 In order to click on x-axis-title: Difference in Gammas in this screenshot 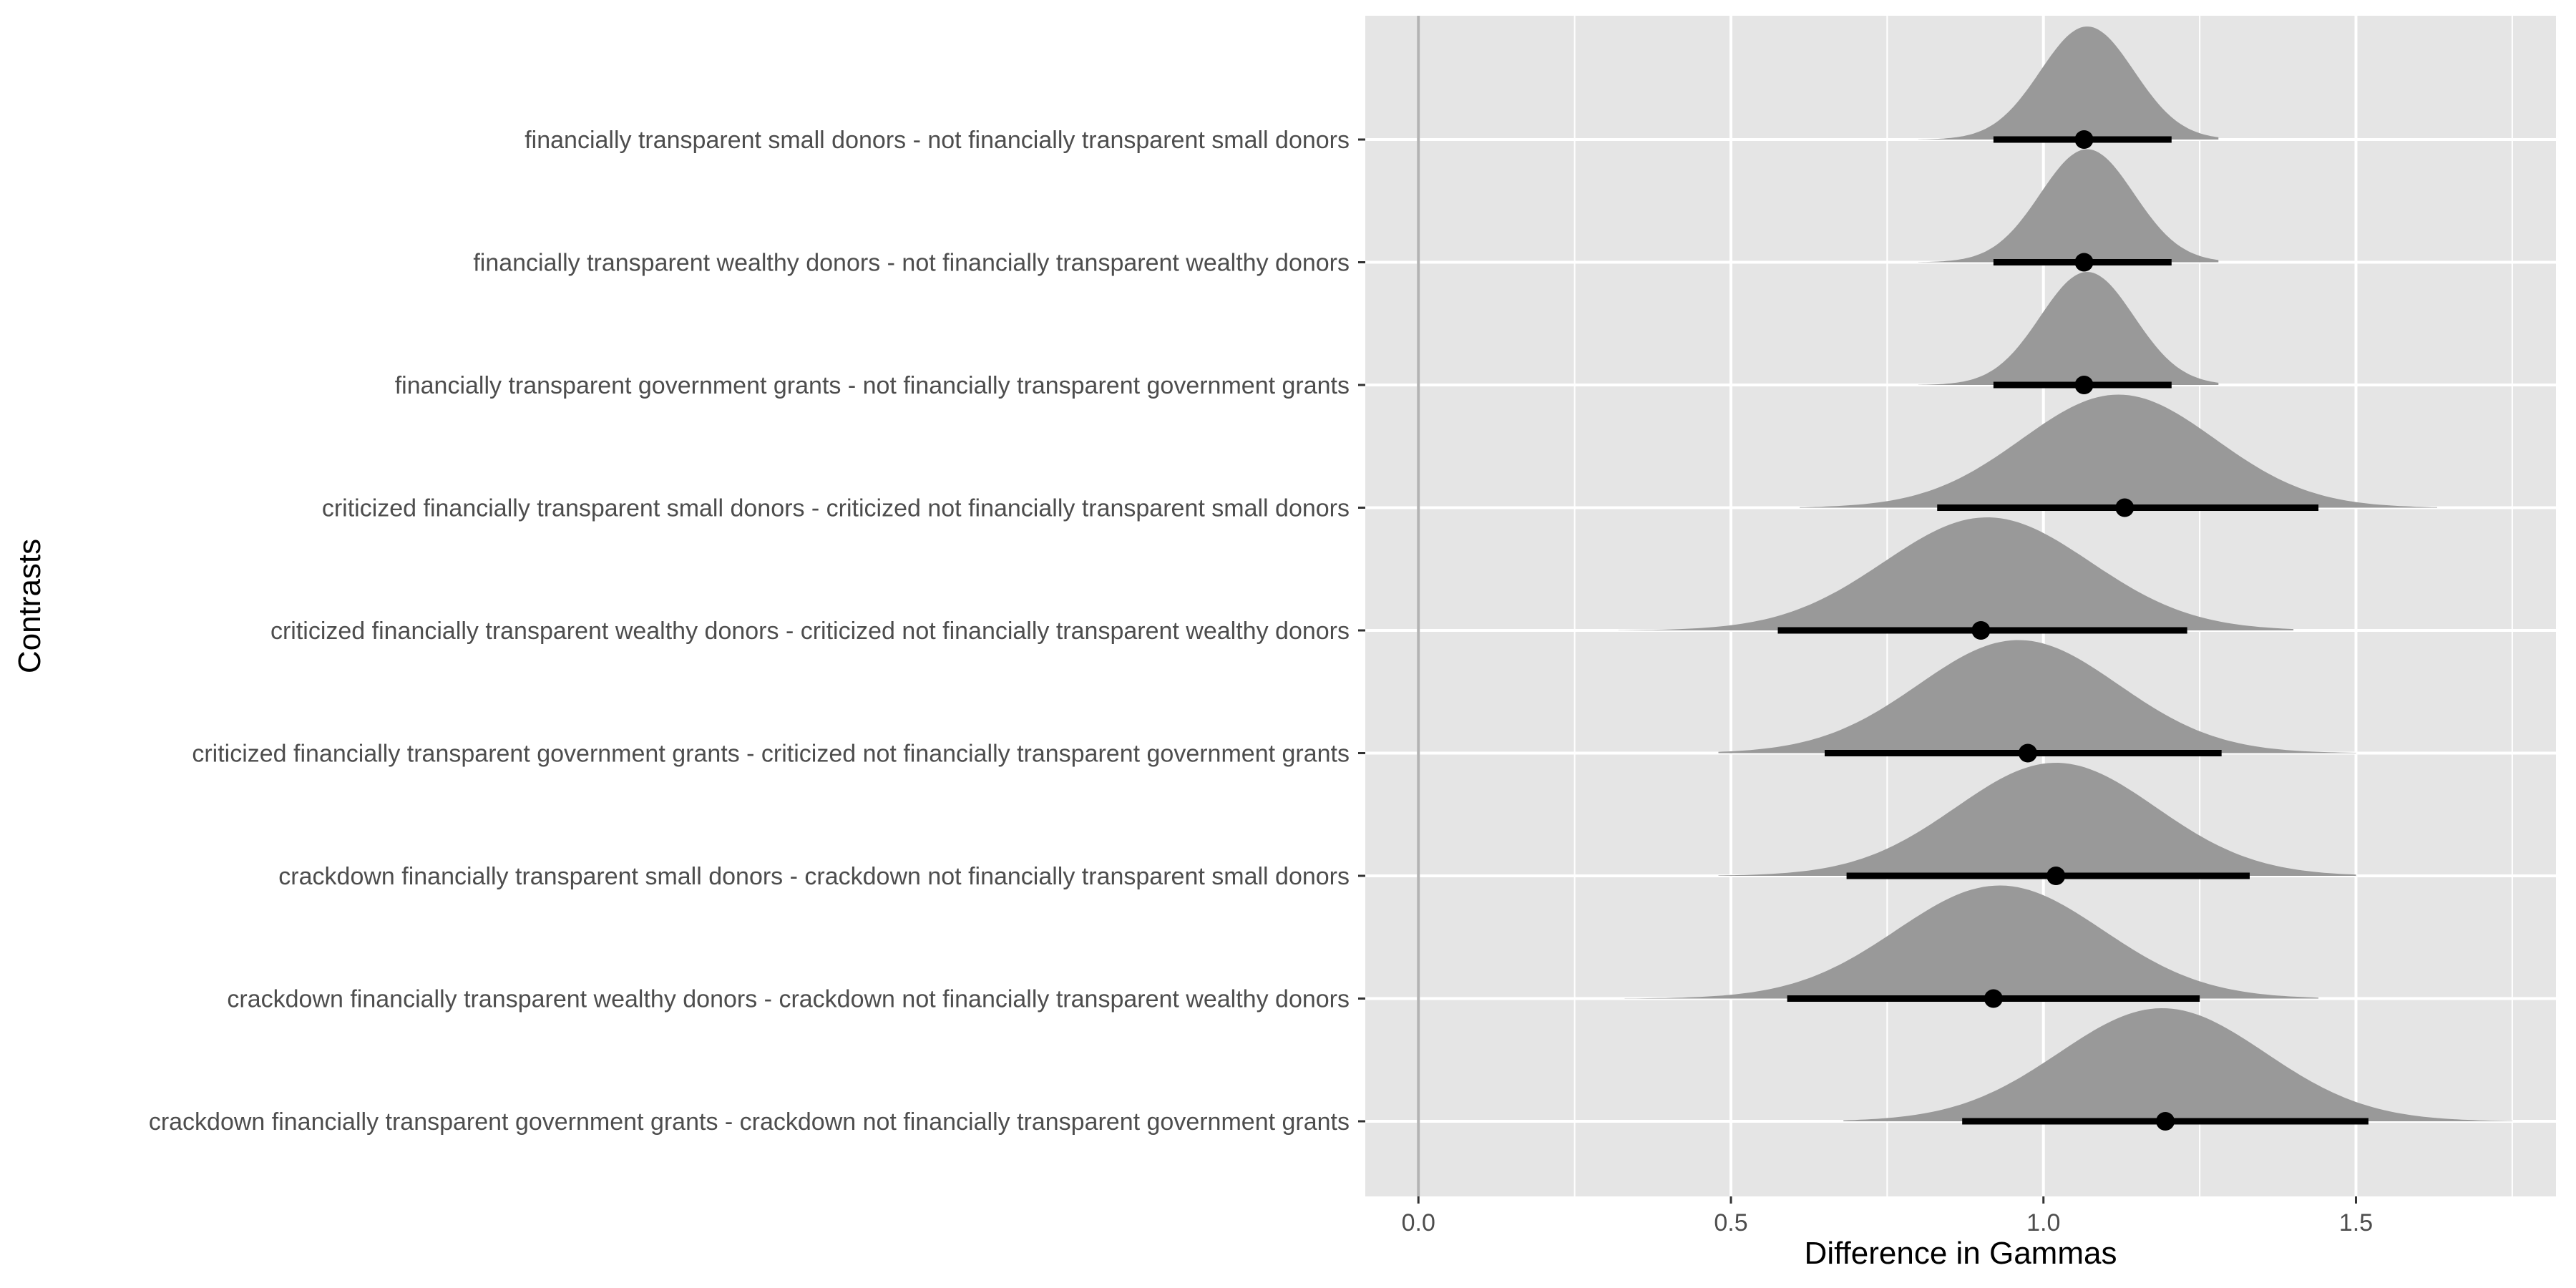, I will do `click(1961, 1253)`.